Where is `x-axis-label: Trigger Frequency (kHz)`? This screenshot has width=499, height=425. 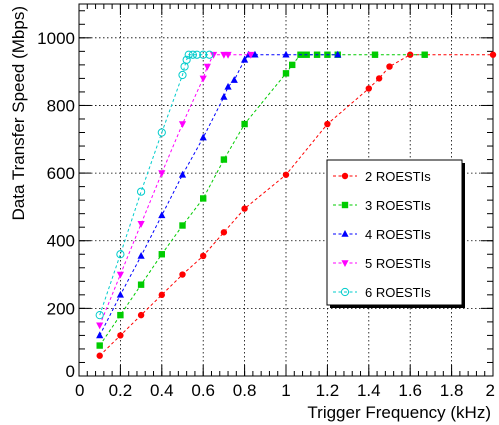
x-axis-label: Trigger Frequency (kHz) is located at coordinates (399, 412).